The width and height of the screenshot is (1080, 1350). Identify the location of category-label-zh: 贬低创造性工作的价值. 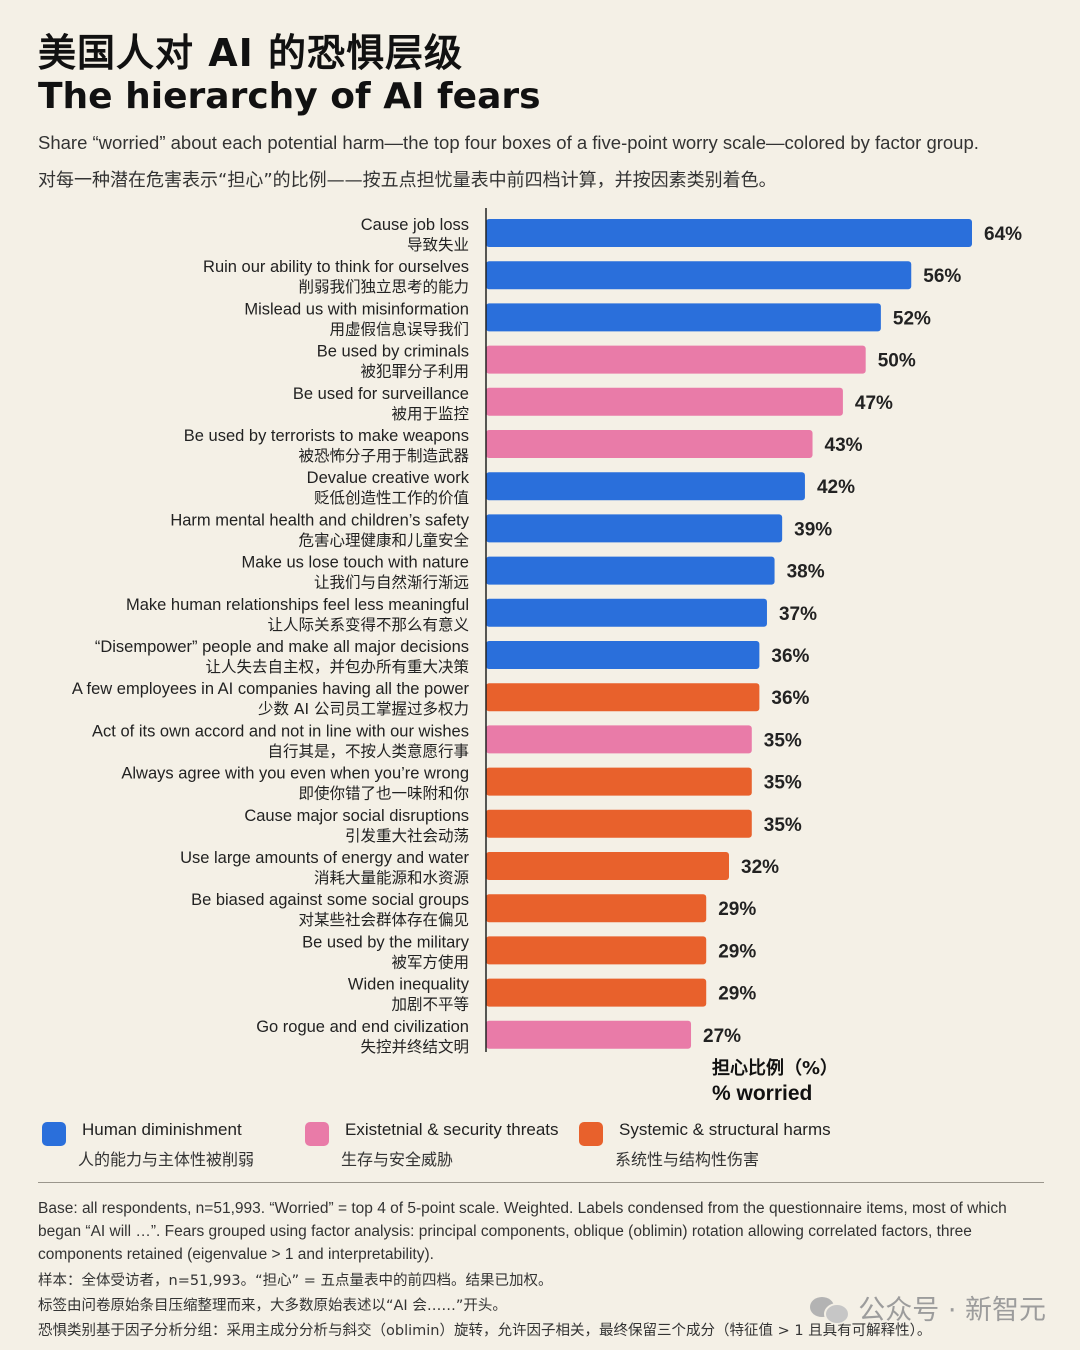
(391, 498).